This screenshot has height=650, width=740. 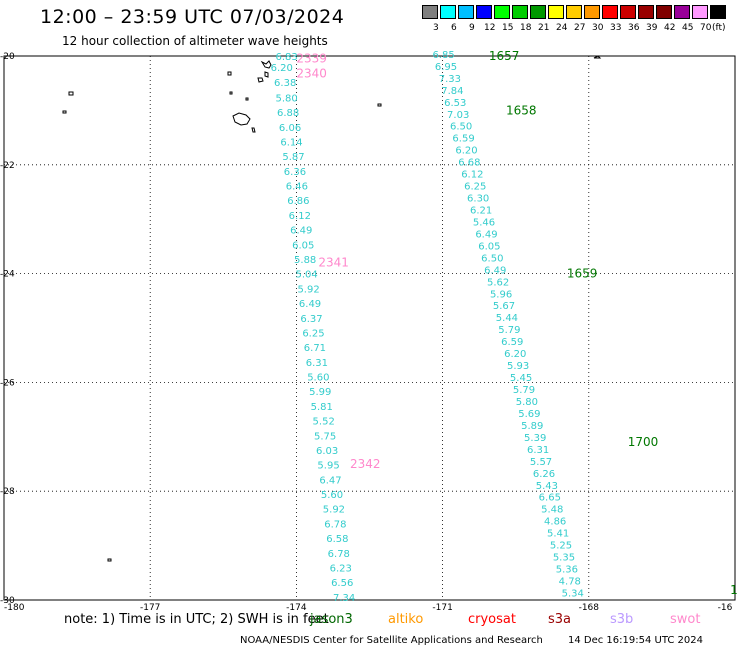 I want to click on swh-value: 6.56, so click(x=342, y=583).